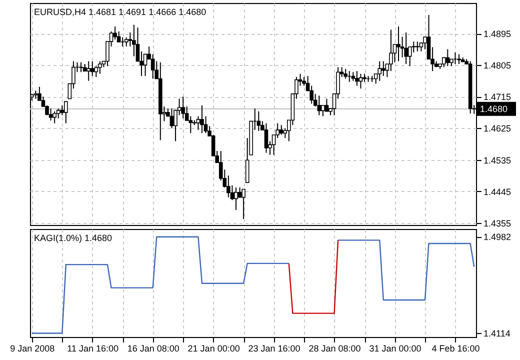  I want to click on y-tick-label: 1.4355, so click(498, 223).